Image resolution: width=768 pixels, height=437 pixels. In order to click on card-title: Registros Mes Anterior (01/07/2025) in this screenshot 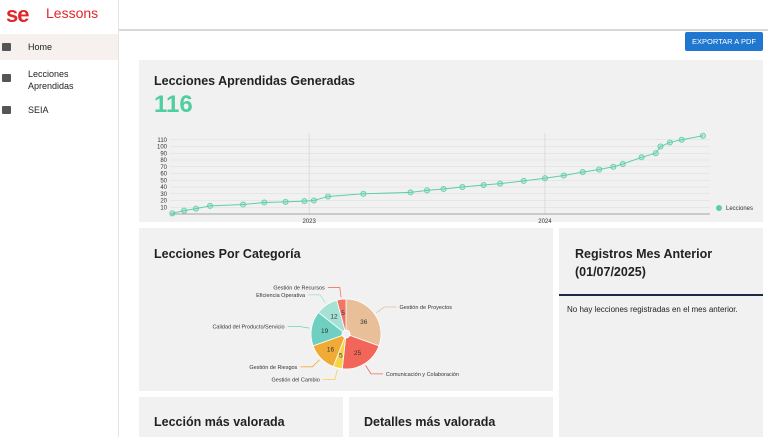, I will do `click(644, 263)`.